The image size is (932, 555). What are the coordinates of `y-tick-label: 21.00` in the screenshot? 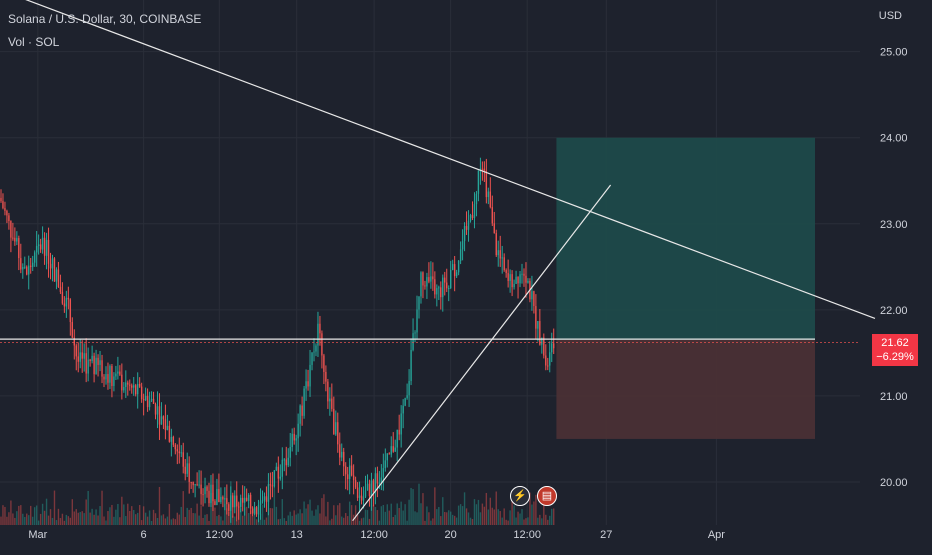 It's located at (894, 397).